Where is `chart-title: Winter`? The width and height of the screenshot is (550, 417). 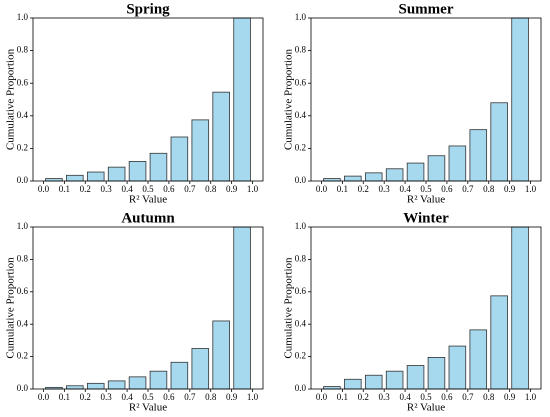 chart-title: Winter is located at coordinates (426, 218).